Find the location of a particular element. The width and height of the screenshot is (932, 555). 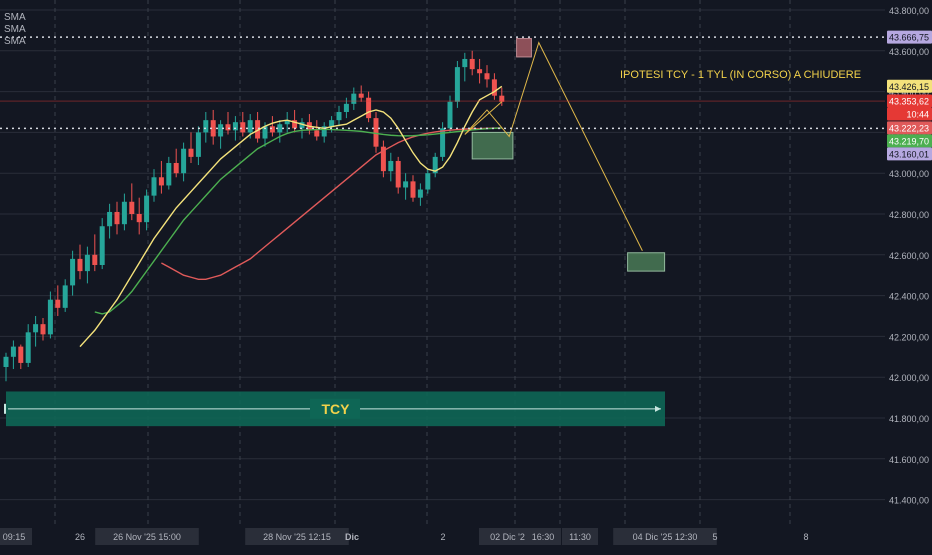

price-label: 43.426,15 is located at coordinates (909, 87).